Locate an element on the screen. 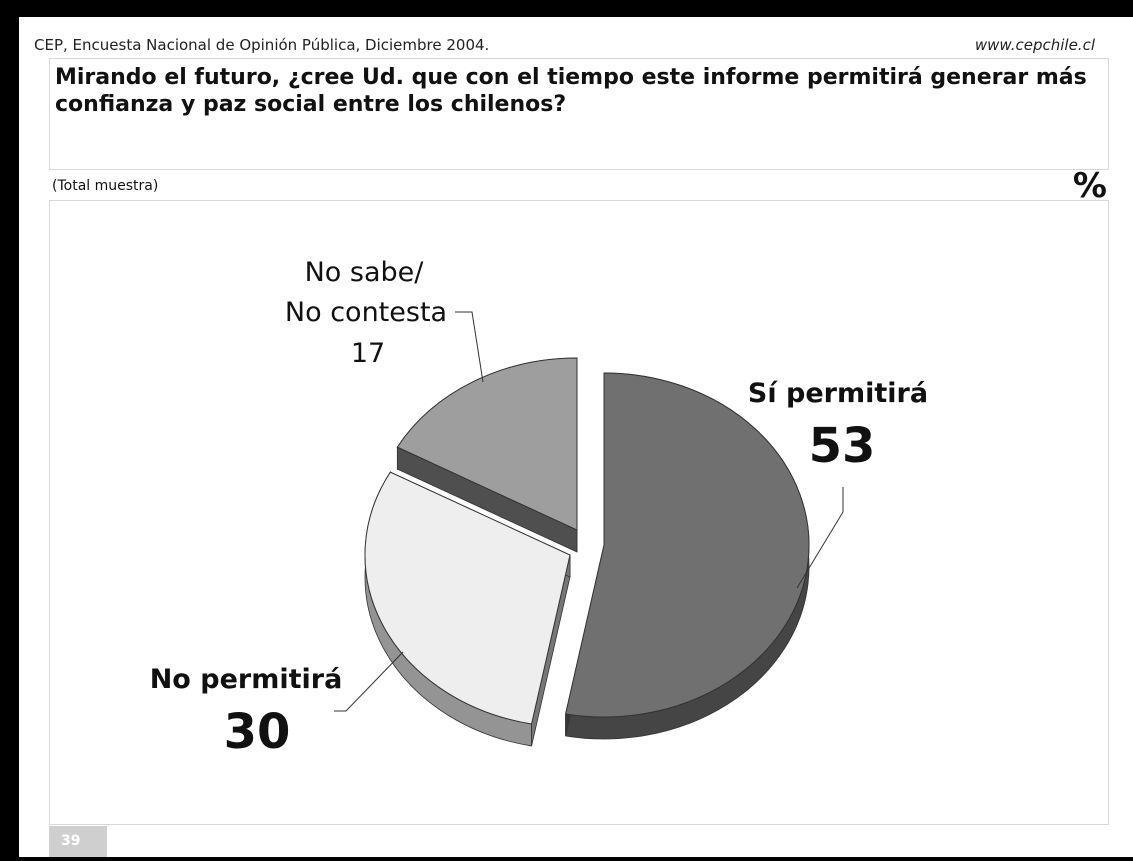  value-si-permitira: 53 is located at coordinates (842, 446).